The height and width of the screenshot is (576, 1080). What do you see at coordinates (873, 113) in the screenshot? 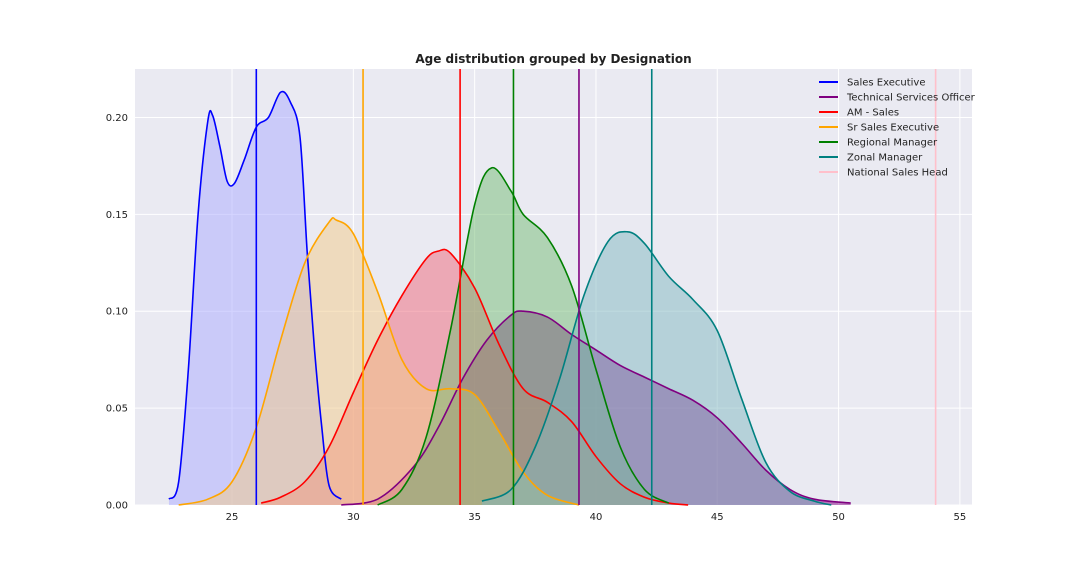
I see `legend-label-am-sales: AM - Sales` at bounding box center [873, 113].